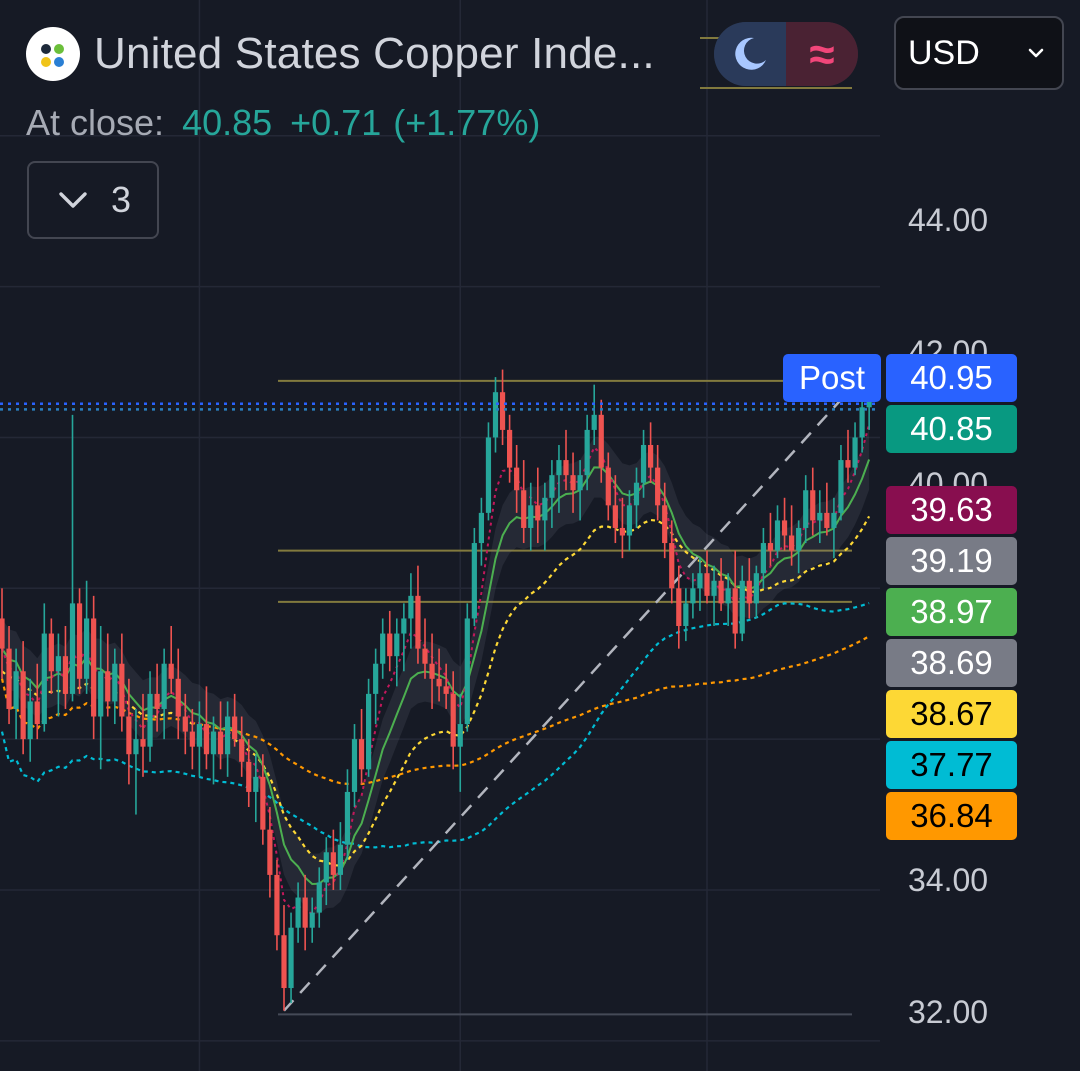 The width and height of the screenshot is (1080, 1071). What do you see at coordinates (951, 816) in the screenshot?
I see `price-label-ma-orange: 36.84` at bounding box center [951, 816].